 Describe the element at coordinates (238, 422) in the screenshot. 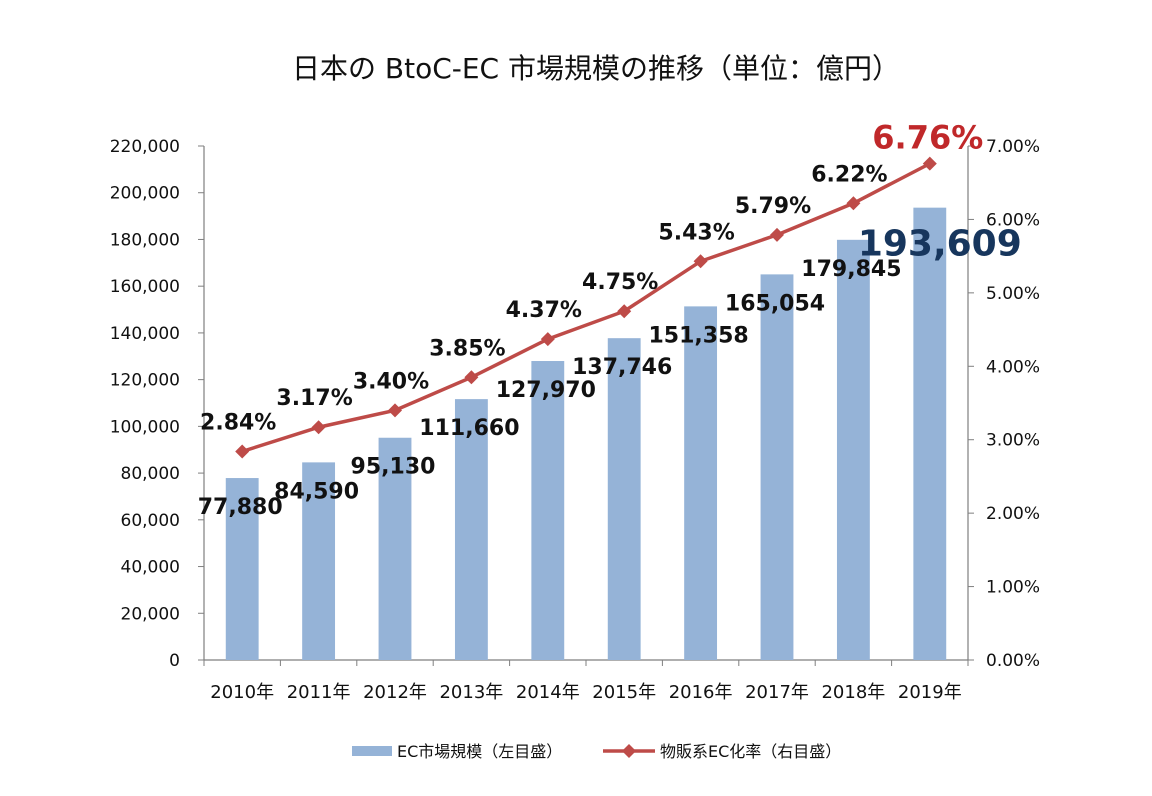

I see `line-label: 2.84%` at that location.